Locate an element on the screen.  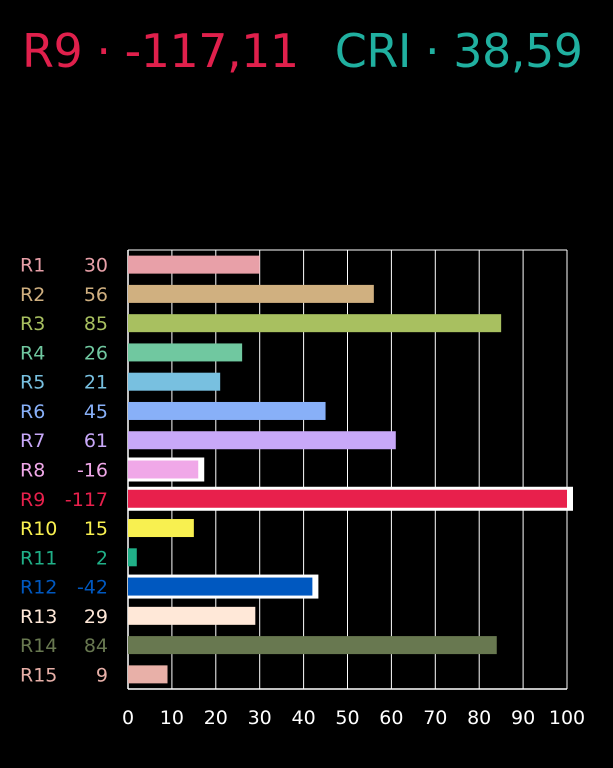
category-label: R2 is located at coordinates (32, 295).